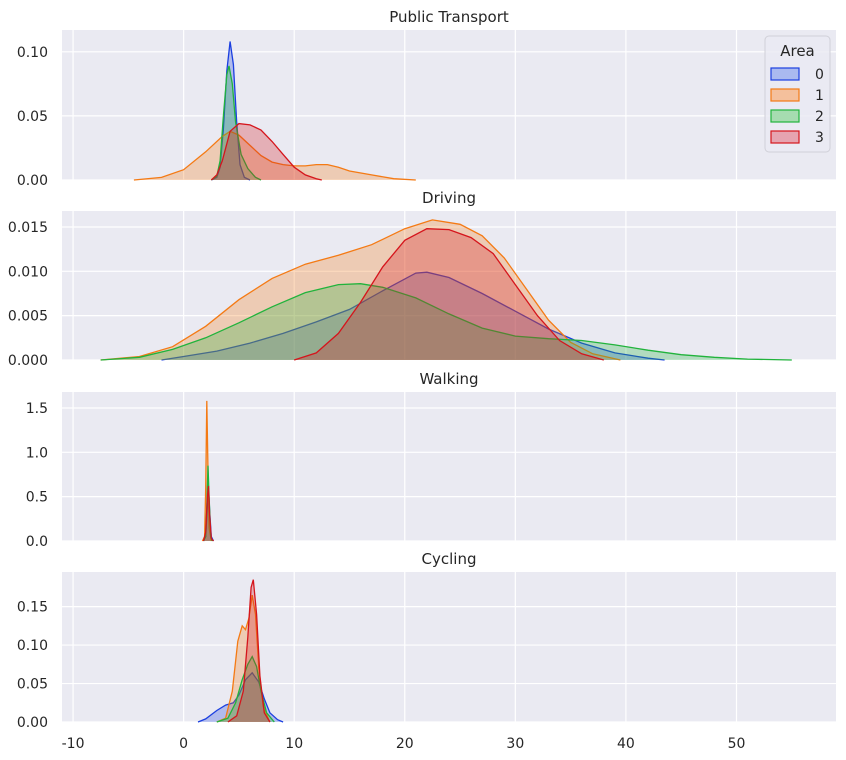 The image size is (846, 760). What do you see at coordinates (28, 228) in the screenshot?
I see `y-tick-label: 0.015` at bounding box center [28, 228].